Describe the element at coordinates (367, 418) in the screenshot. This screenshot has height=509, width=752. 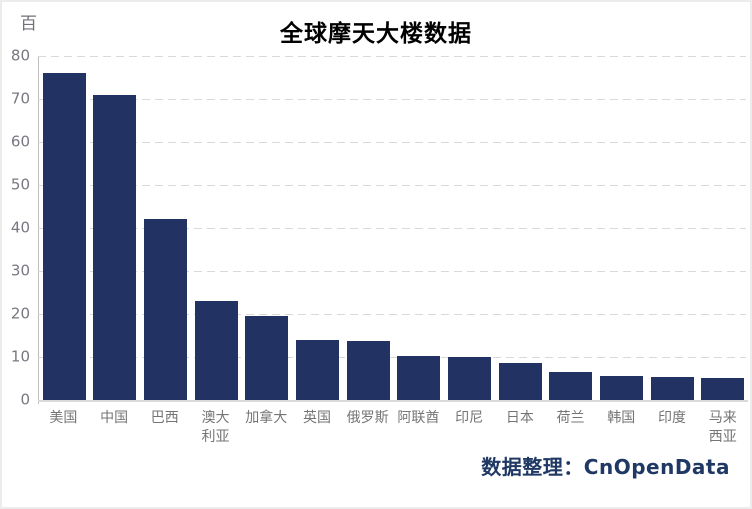
I see `x-tick-label-6: 俄罗斯` at that location.